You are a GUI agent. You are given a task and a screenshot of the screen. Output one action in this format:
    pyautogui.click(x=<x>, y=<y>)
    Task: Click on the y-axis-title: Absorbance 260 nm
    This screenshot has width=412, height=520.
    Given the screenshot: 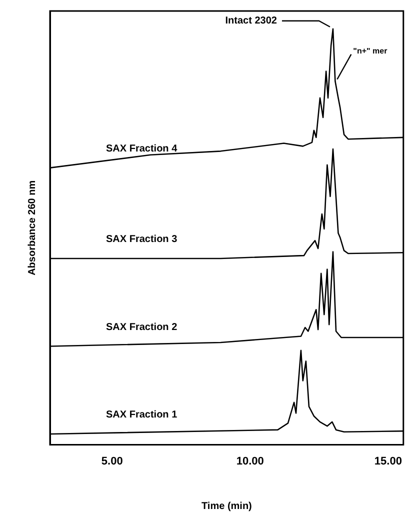 What is the action you would take?
    pyautogui.click(x=32, y=228)
    